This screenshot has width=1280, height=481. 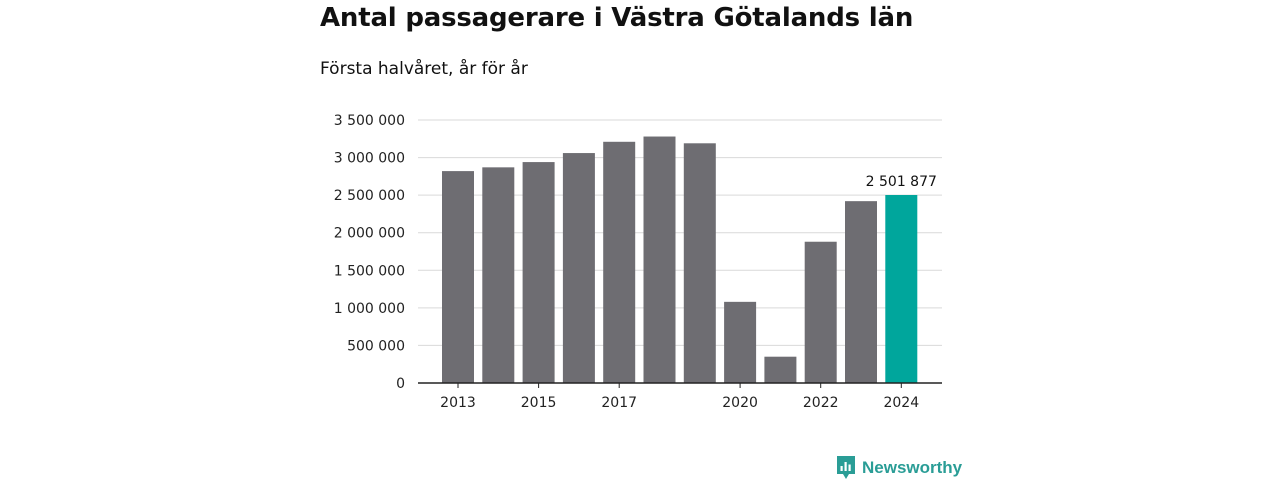 What do you see at coordinates (369, 159) in the screenshot?
I see `y-tick-label: 3 000 000` at bounding box center [369, 159].